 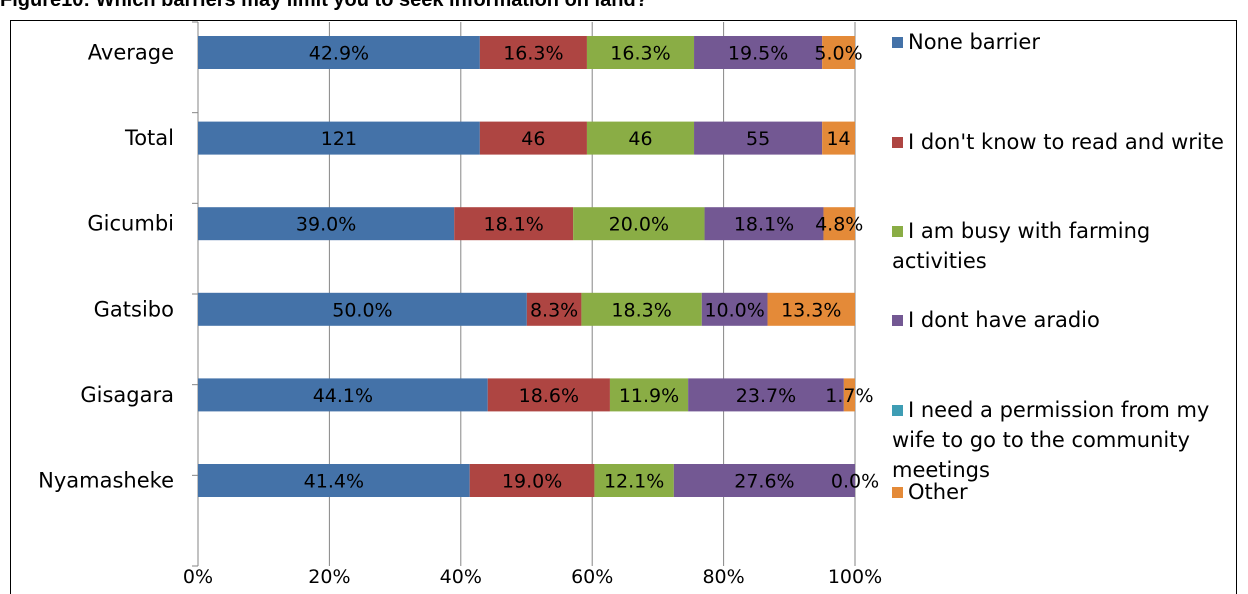 I want to click on bar-data-label: 121, so click(x=339, y=139).